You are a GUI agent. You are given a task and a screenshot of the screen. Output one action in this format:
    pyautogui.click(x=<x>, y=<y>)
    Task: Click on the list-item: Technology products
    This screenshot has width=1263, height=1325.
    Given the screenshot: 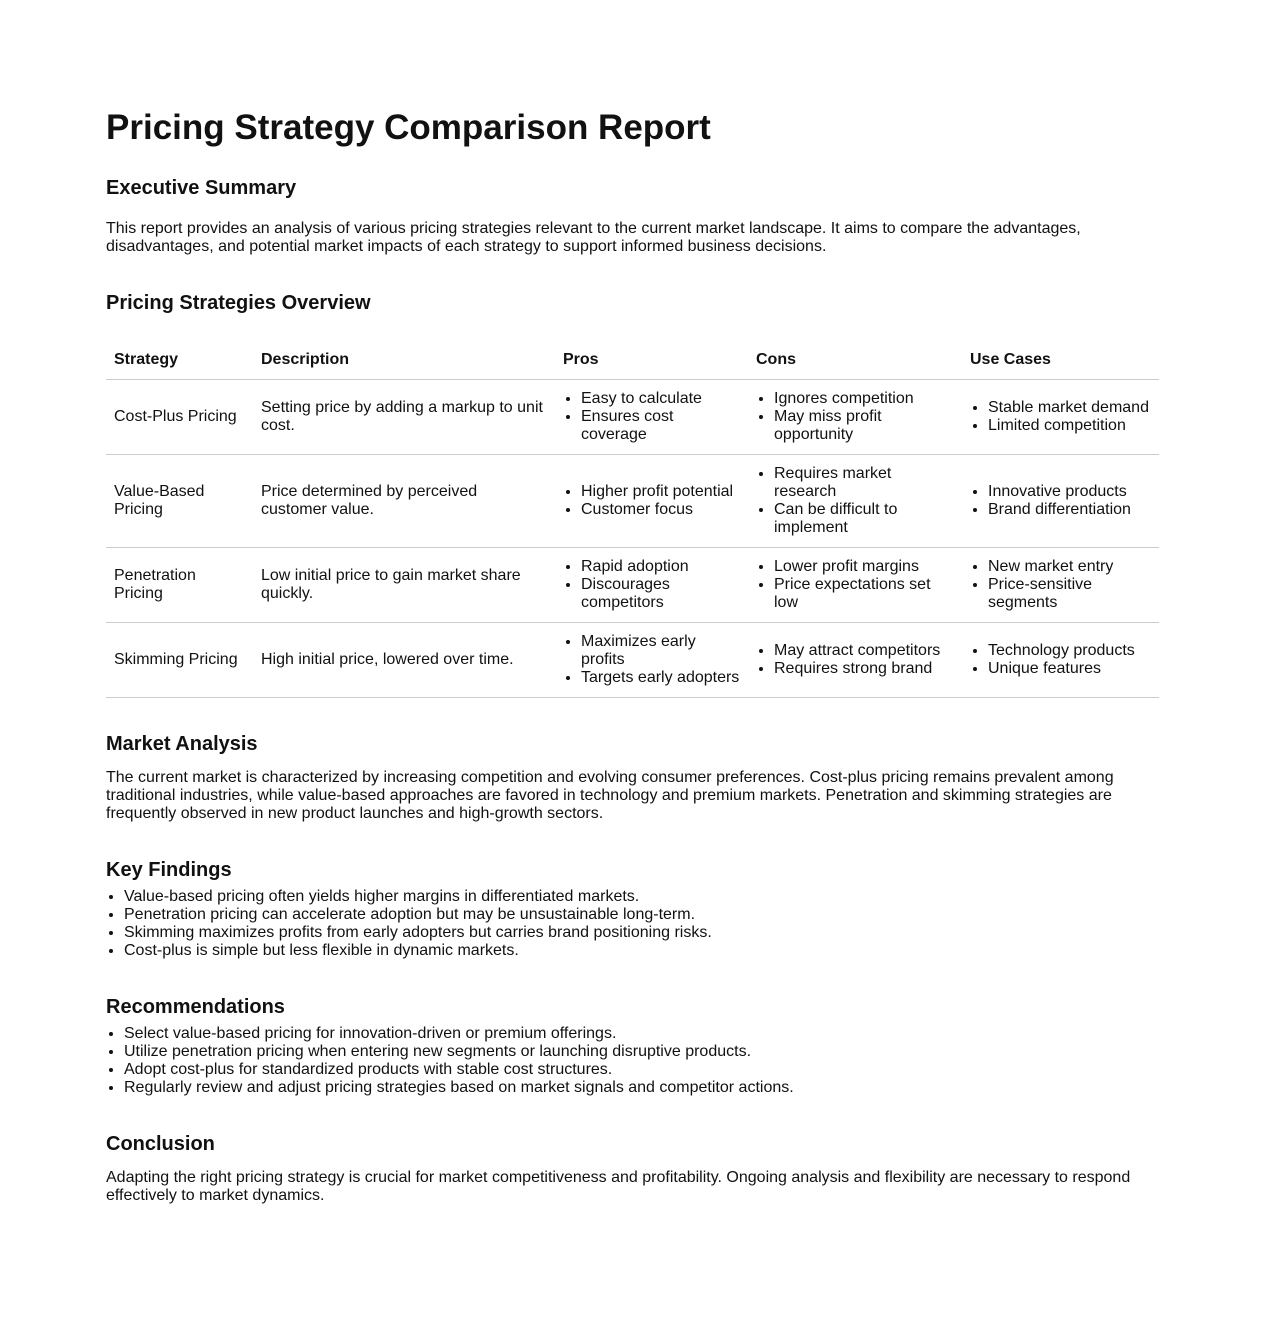 What is the action you would take?
    pyautogui.click(x=1069, y=651)
    